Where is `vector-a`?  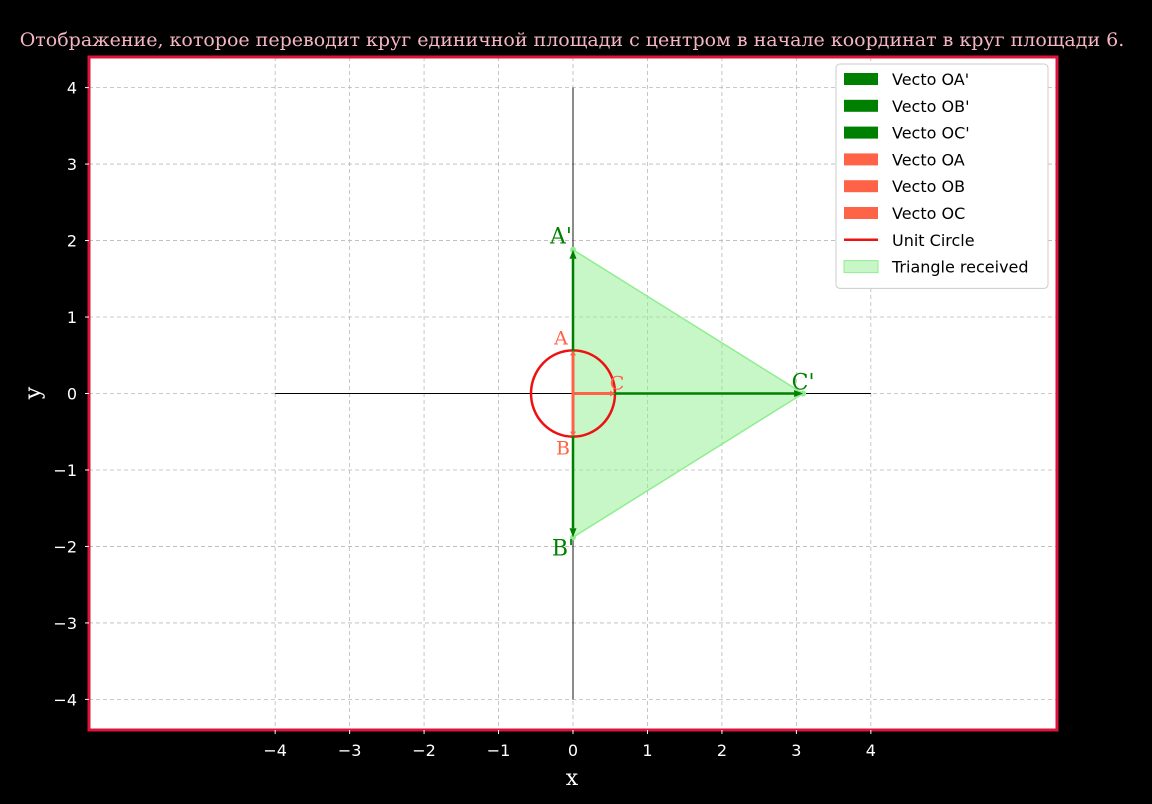 vector-a is located at coordinates (573, 372).